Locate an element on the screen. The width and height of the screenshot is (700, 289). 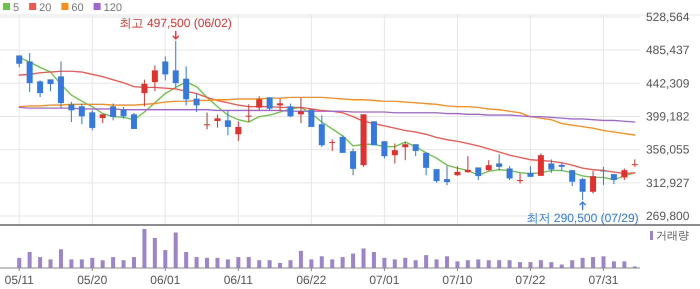
annotation: 최고 497,500 (06/02) is located at coordinates (176, 23).